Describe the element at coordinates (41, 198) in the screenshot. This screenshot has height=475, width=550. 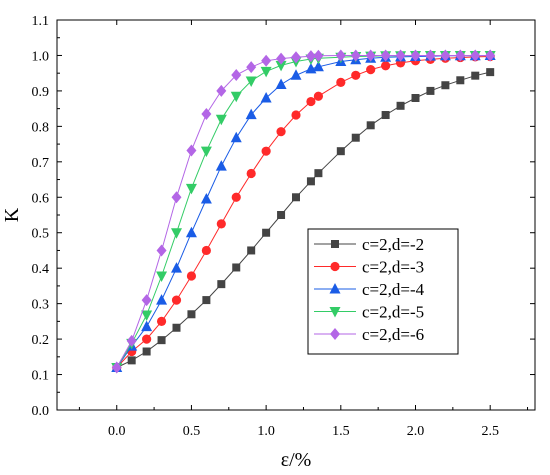
I see `y-tick-label: 0.6` at that location.